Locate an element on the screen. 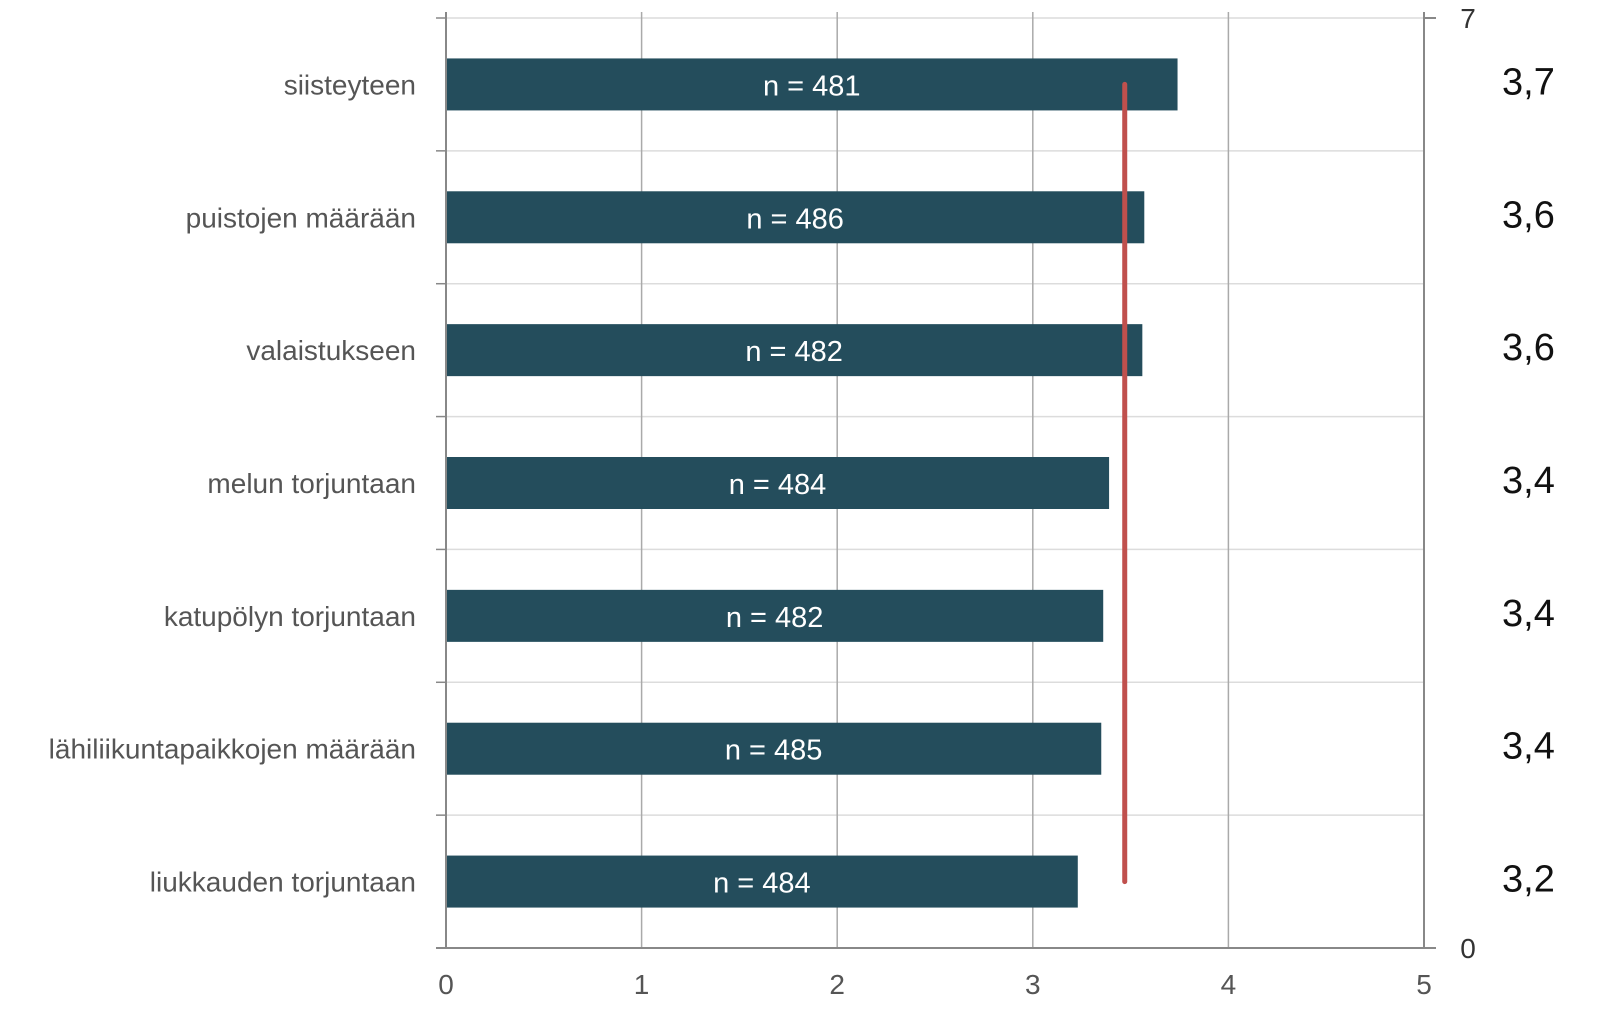  bar-count-label: n = 486 is located at coordinates (795, 219).